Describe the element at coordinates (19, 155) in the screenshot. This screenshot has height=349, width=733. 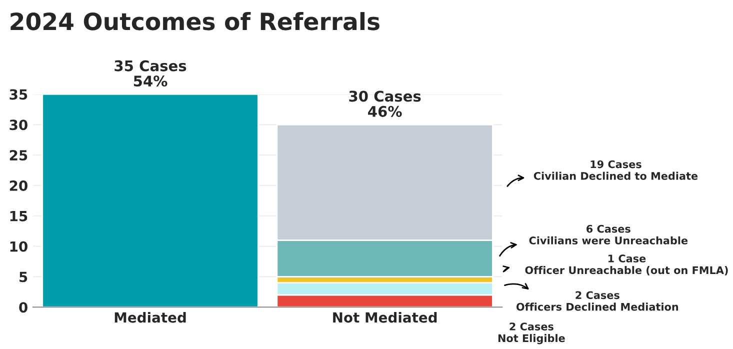
I see `y-tick-label: 25` at that location.